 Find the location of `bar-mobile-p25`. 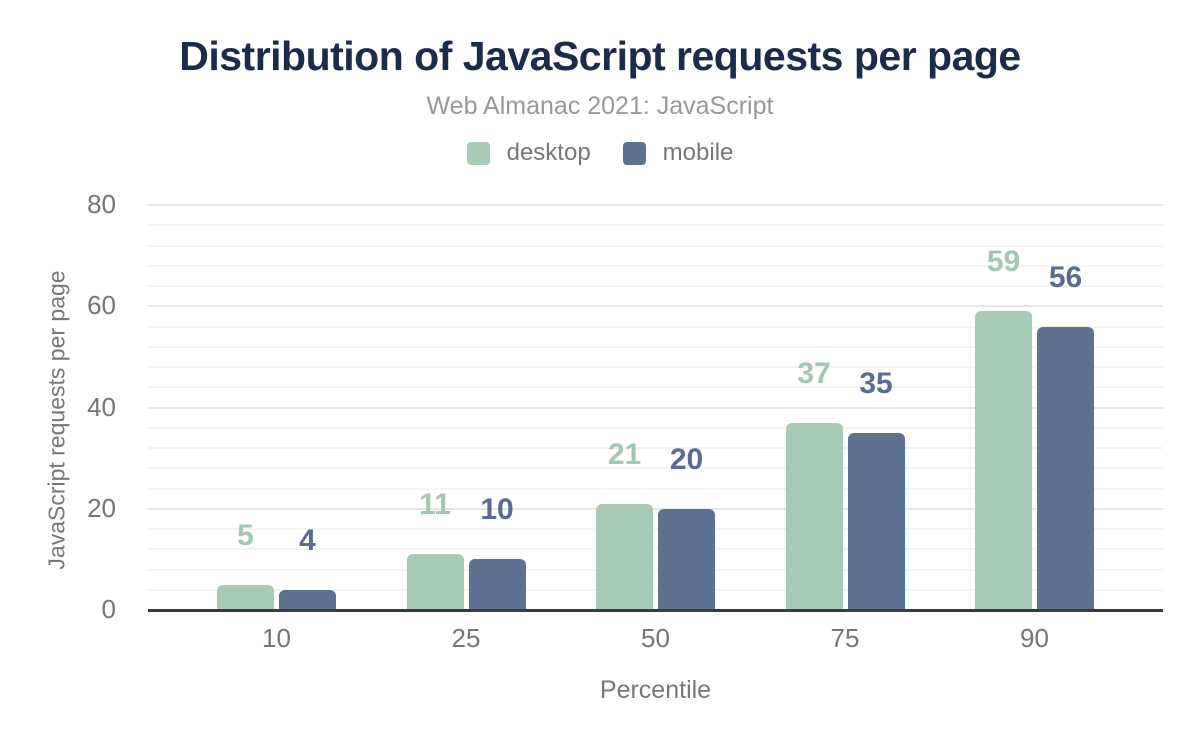

bar-mobile-p25 is located at coordinates (497, 584).